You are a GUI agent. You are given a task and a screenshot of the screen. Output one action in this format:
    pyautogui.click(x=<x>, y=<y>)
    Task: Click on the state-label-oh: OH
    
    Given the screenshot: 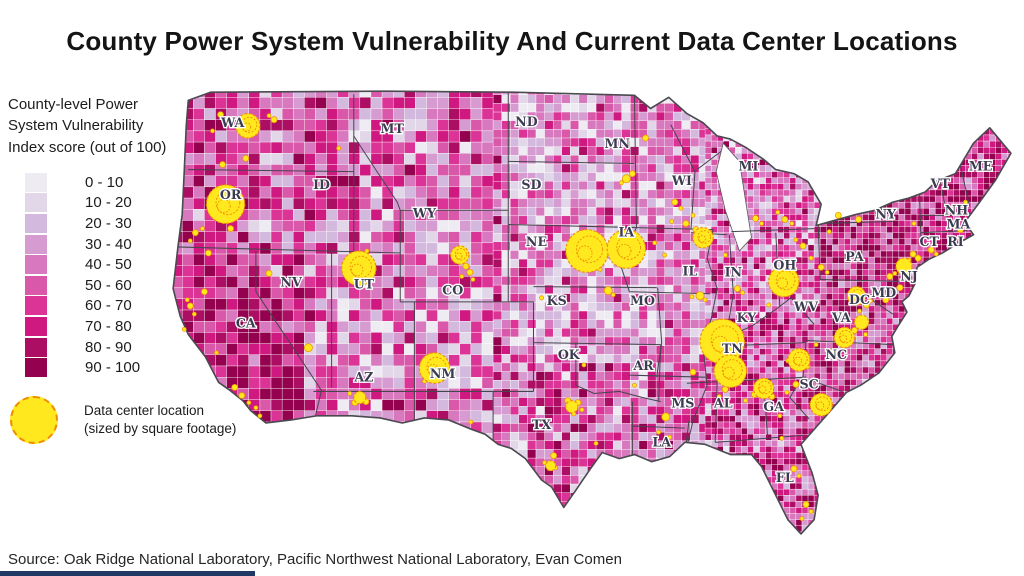 What is the action you would take?
    pyautogui.click(x=784, y=264)
    